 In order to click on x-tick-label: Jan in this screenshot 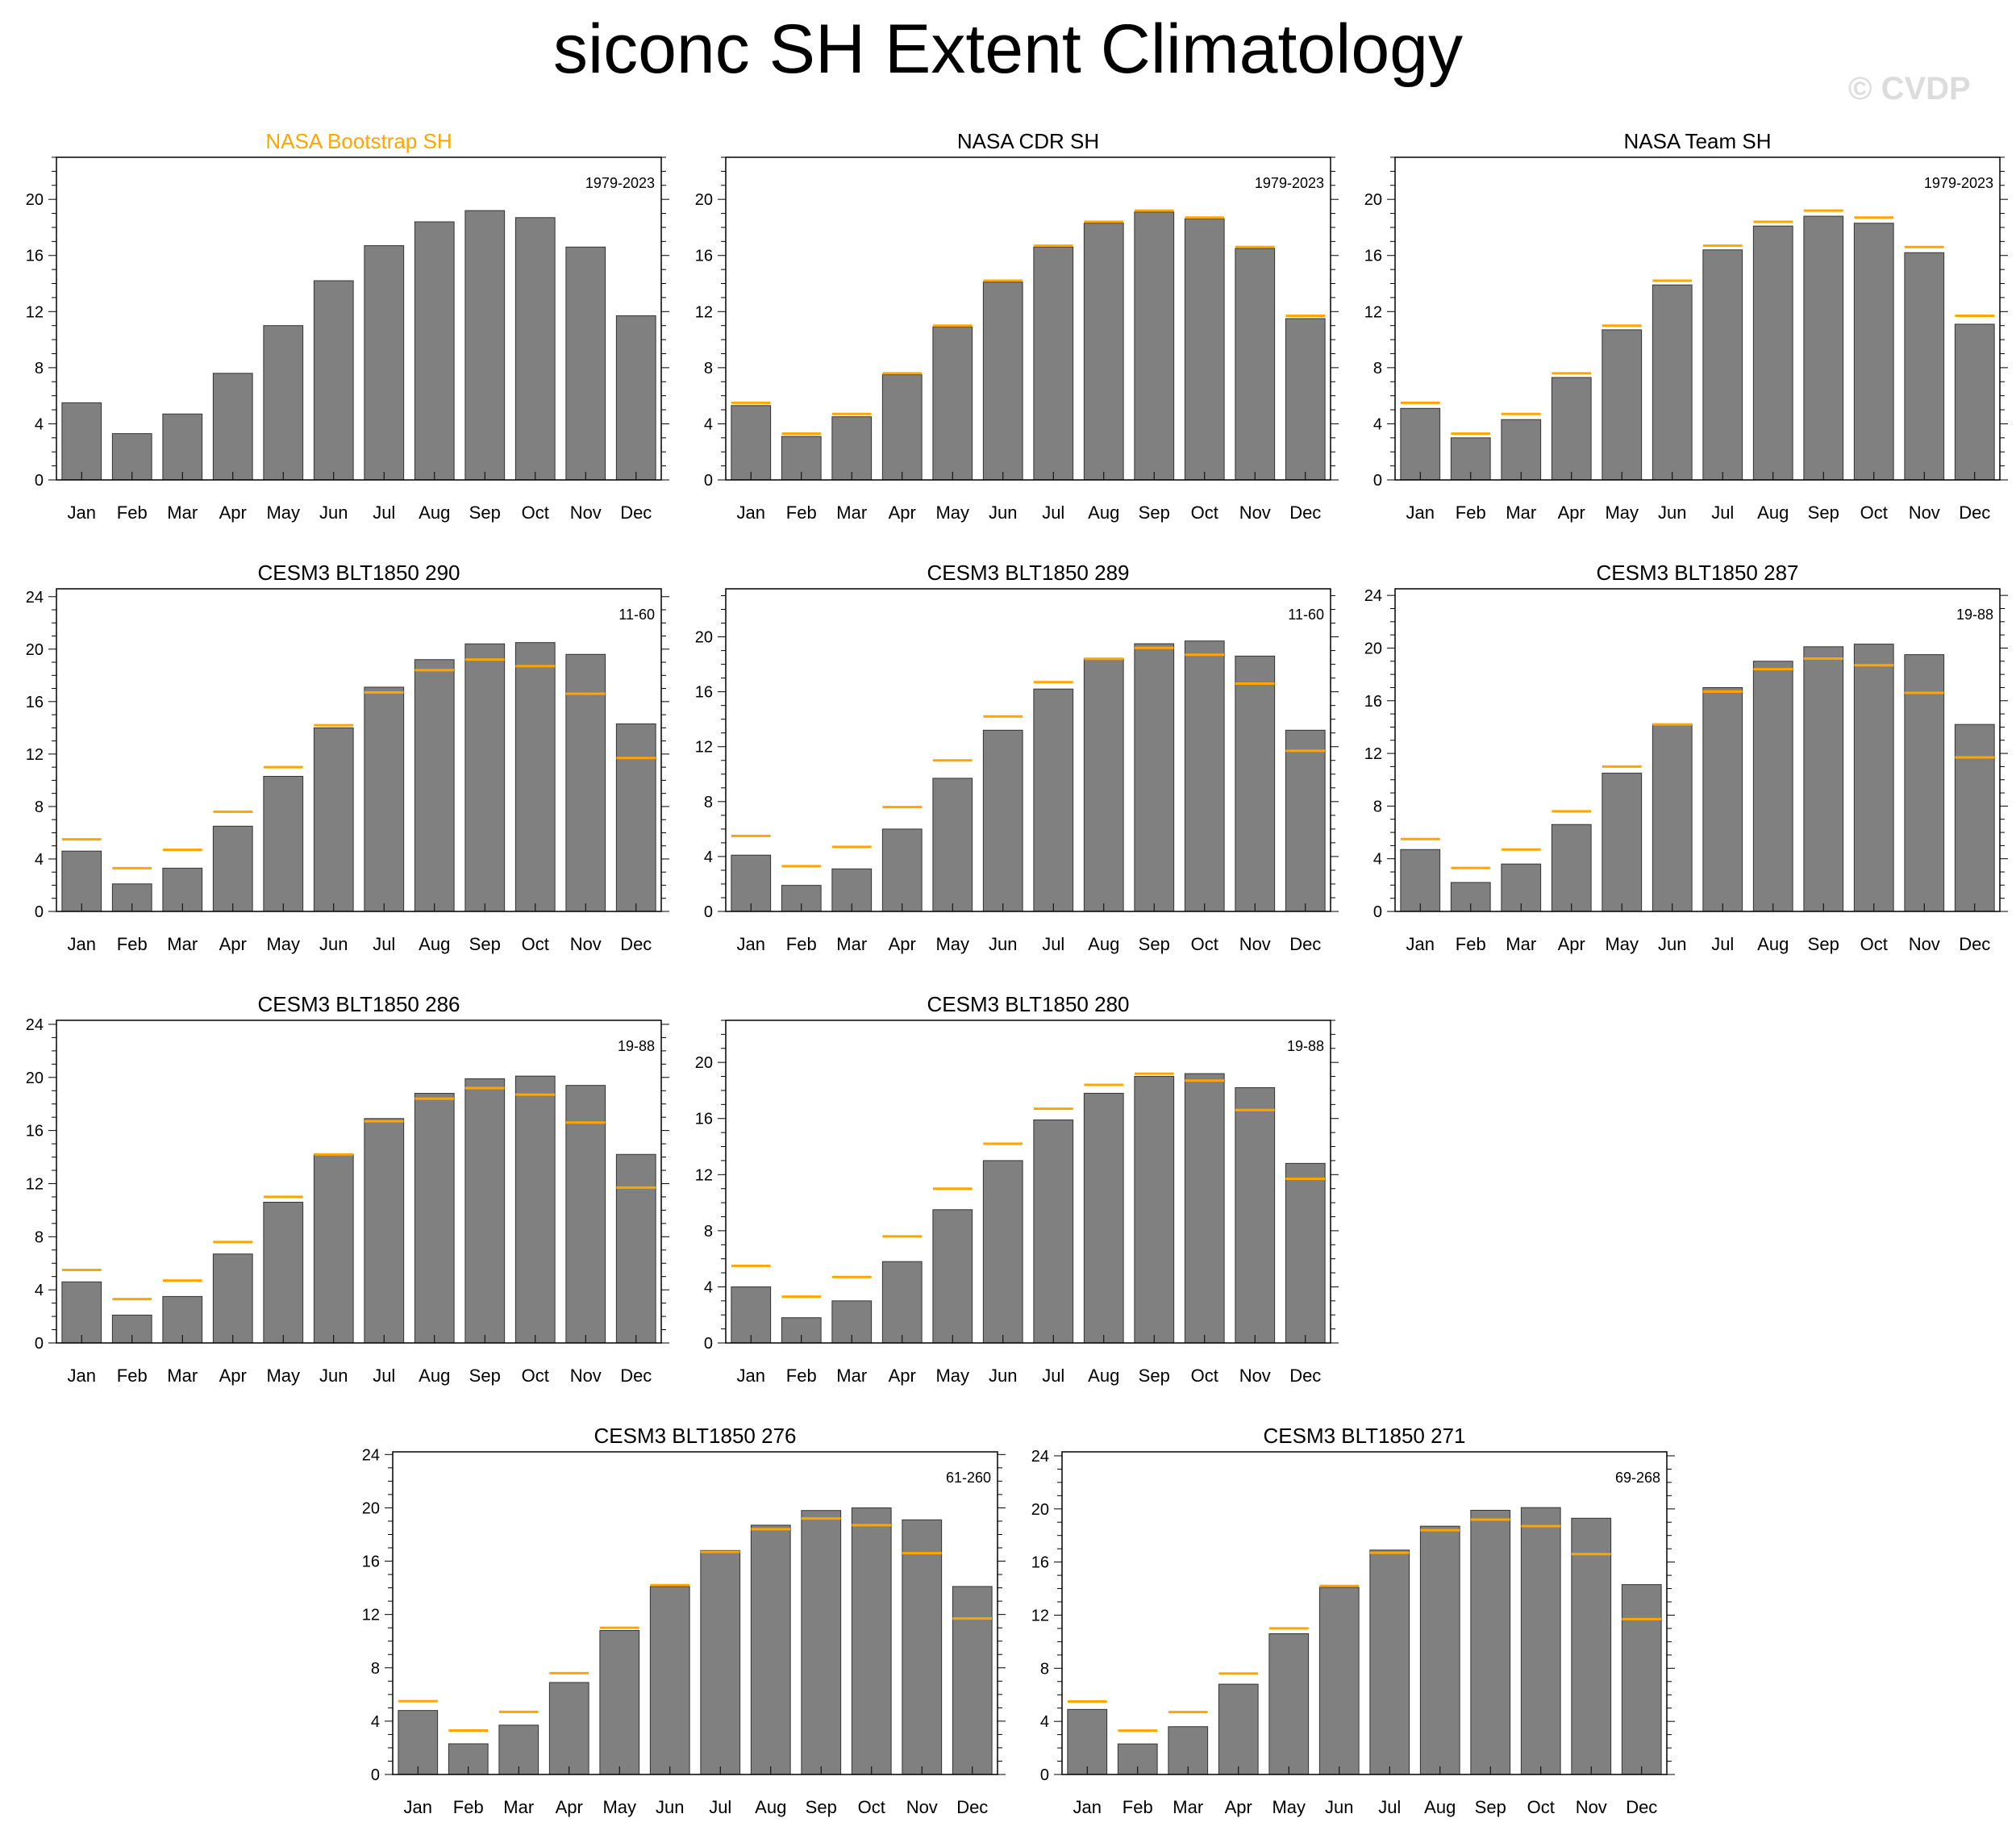, I will do `click(1087, 1807)`.